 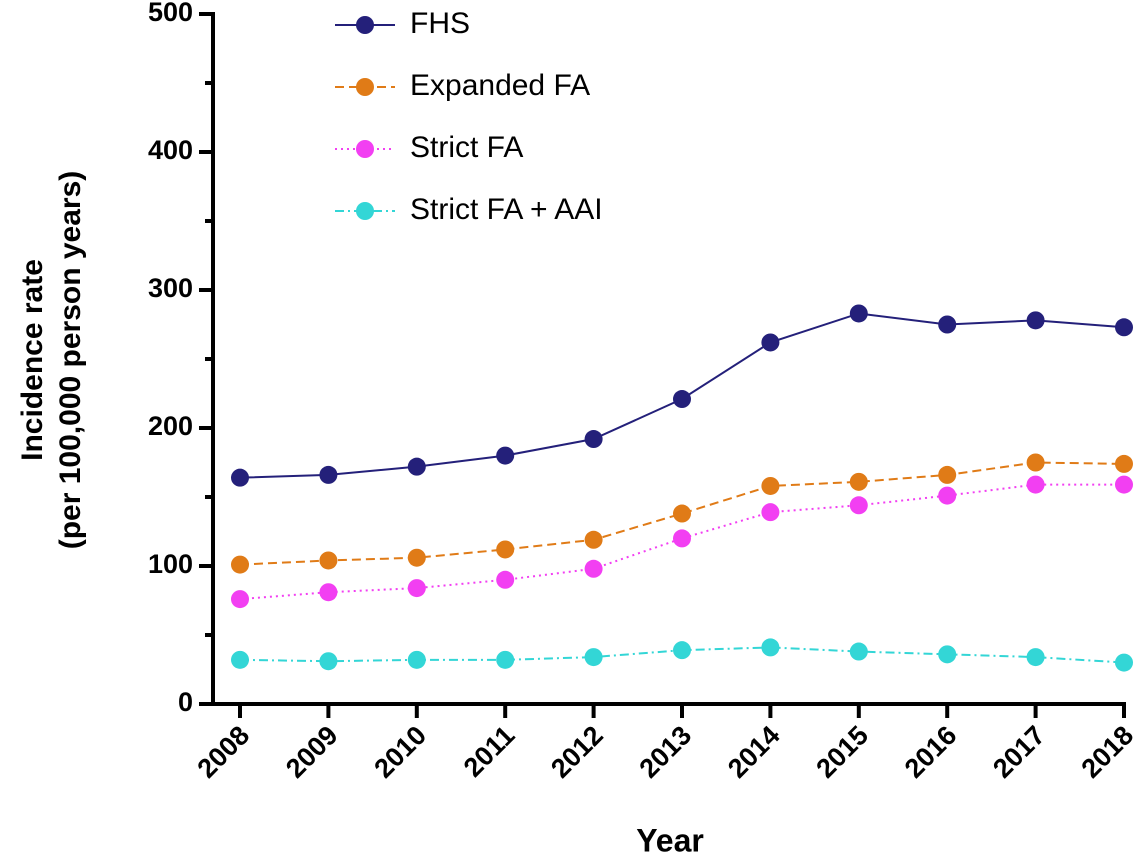 I want to click on legend-label: FHS, so click(x=440, y=23).